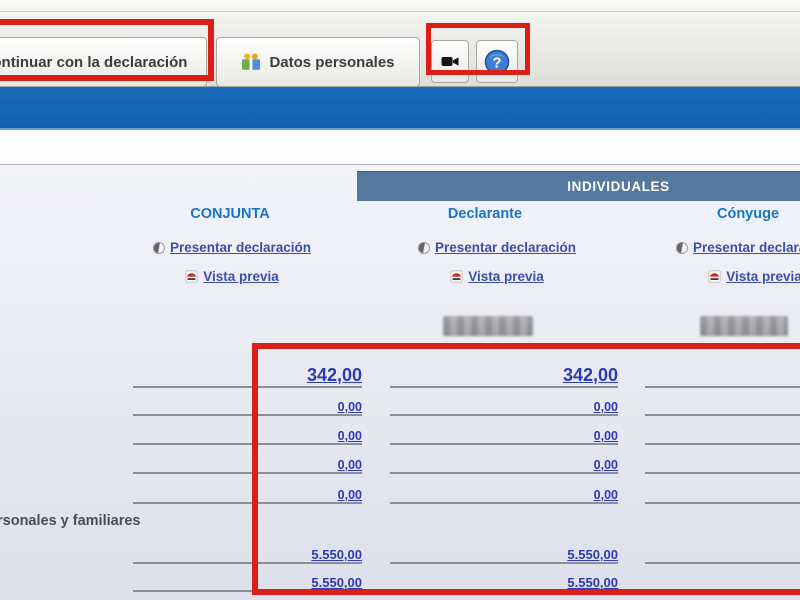 This screenshot has height=600, width=800. I want to click on help-button: ?, so click(497, 61).